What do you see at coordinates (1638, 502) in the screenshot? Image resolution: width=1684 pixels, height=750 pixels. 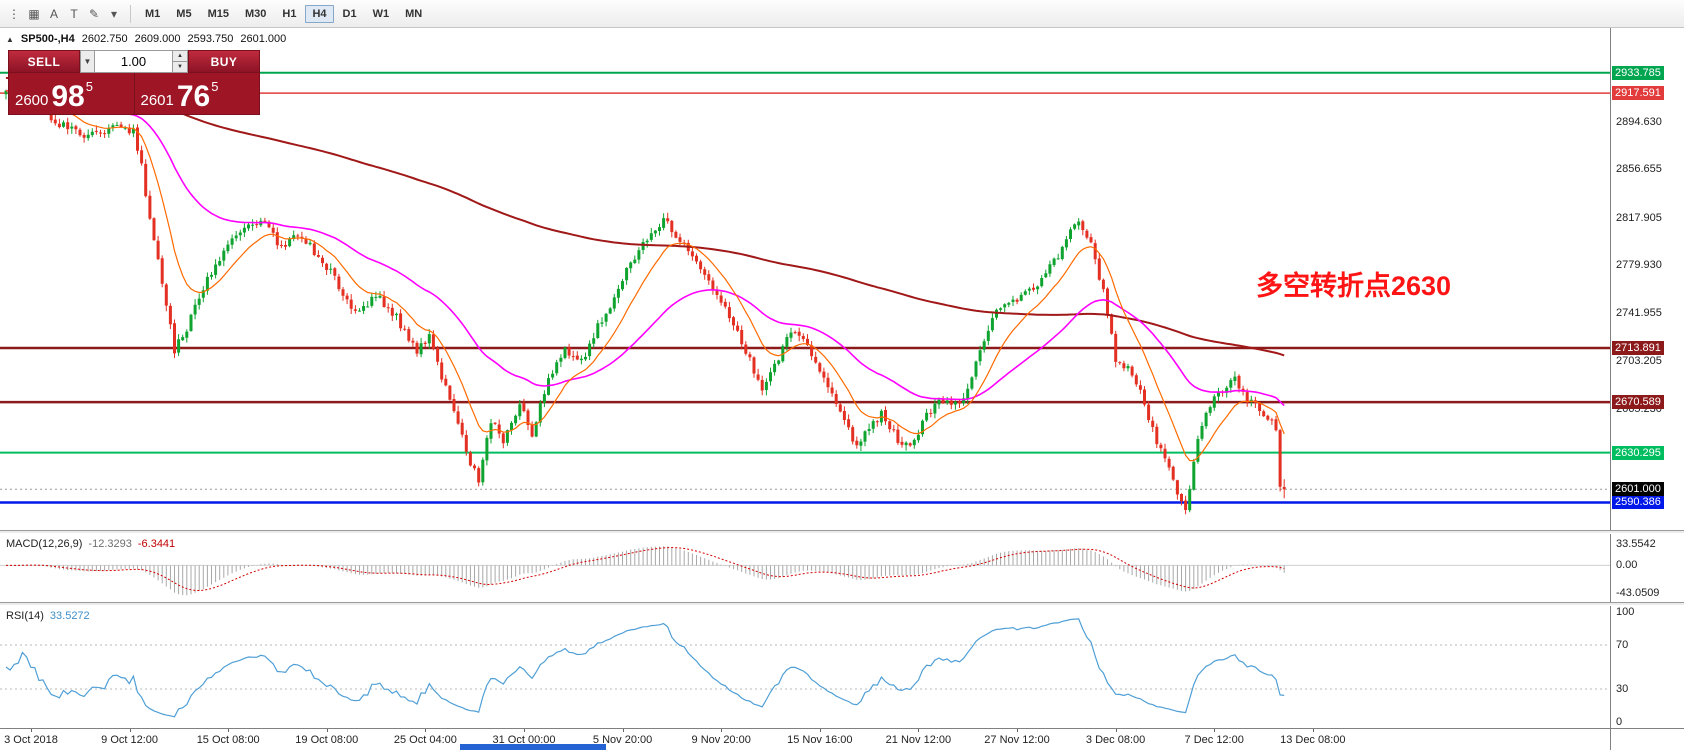 I see `level-price-label: 2590.386` at bounding box center [1638, 502].